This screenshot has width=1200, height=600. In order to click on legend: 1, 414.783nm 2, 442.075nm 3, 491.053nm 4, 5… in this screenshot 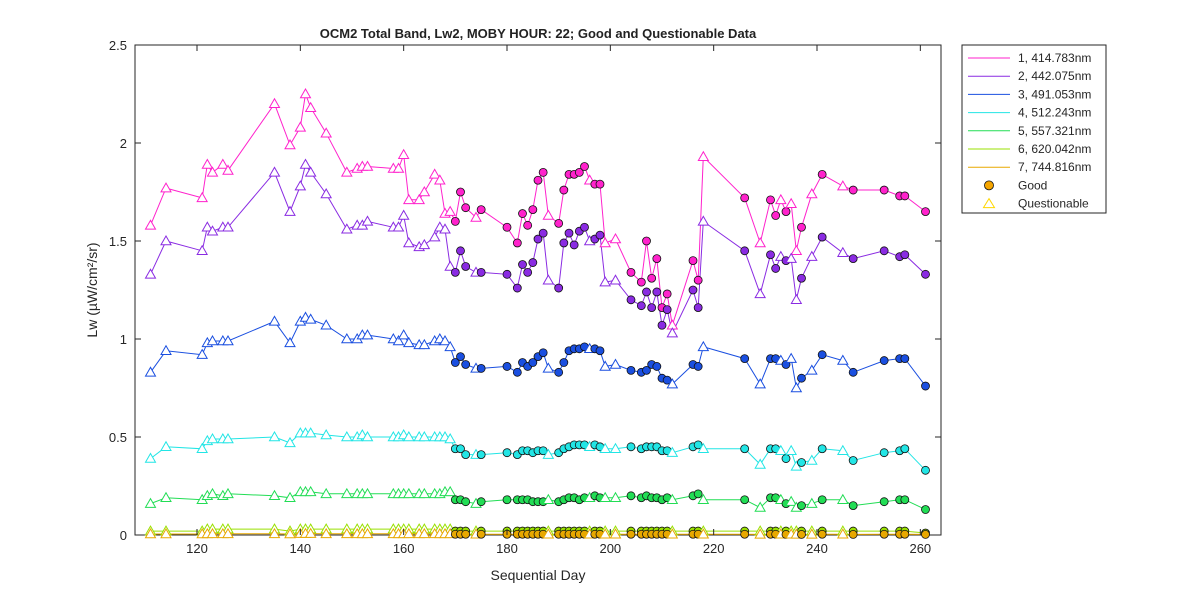, I will do `click(1034, 129)`.